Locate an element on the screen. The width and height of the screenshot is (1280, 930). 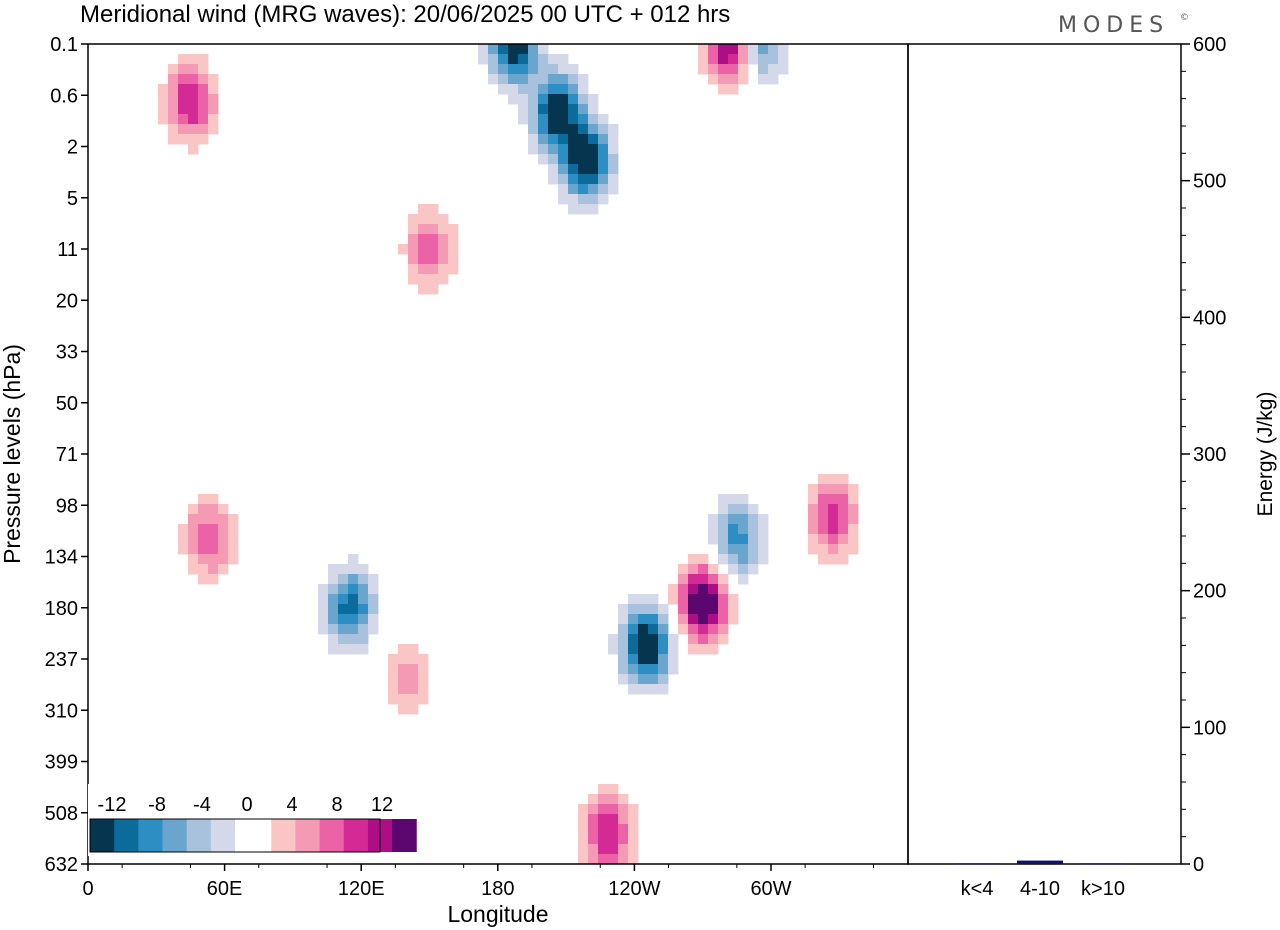
energy-tick-label: 300 is located at coordinates (1209, 455).